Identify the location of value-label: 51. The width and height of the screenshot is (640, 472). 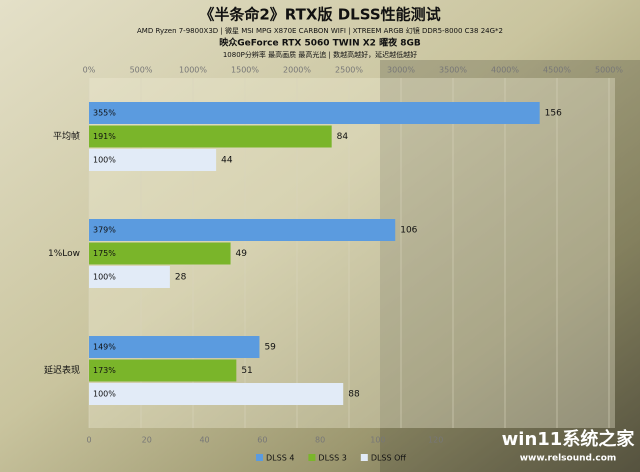
(246, 371).